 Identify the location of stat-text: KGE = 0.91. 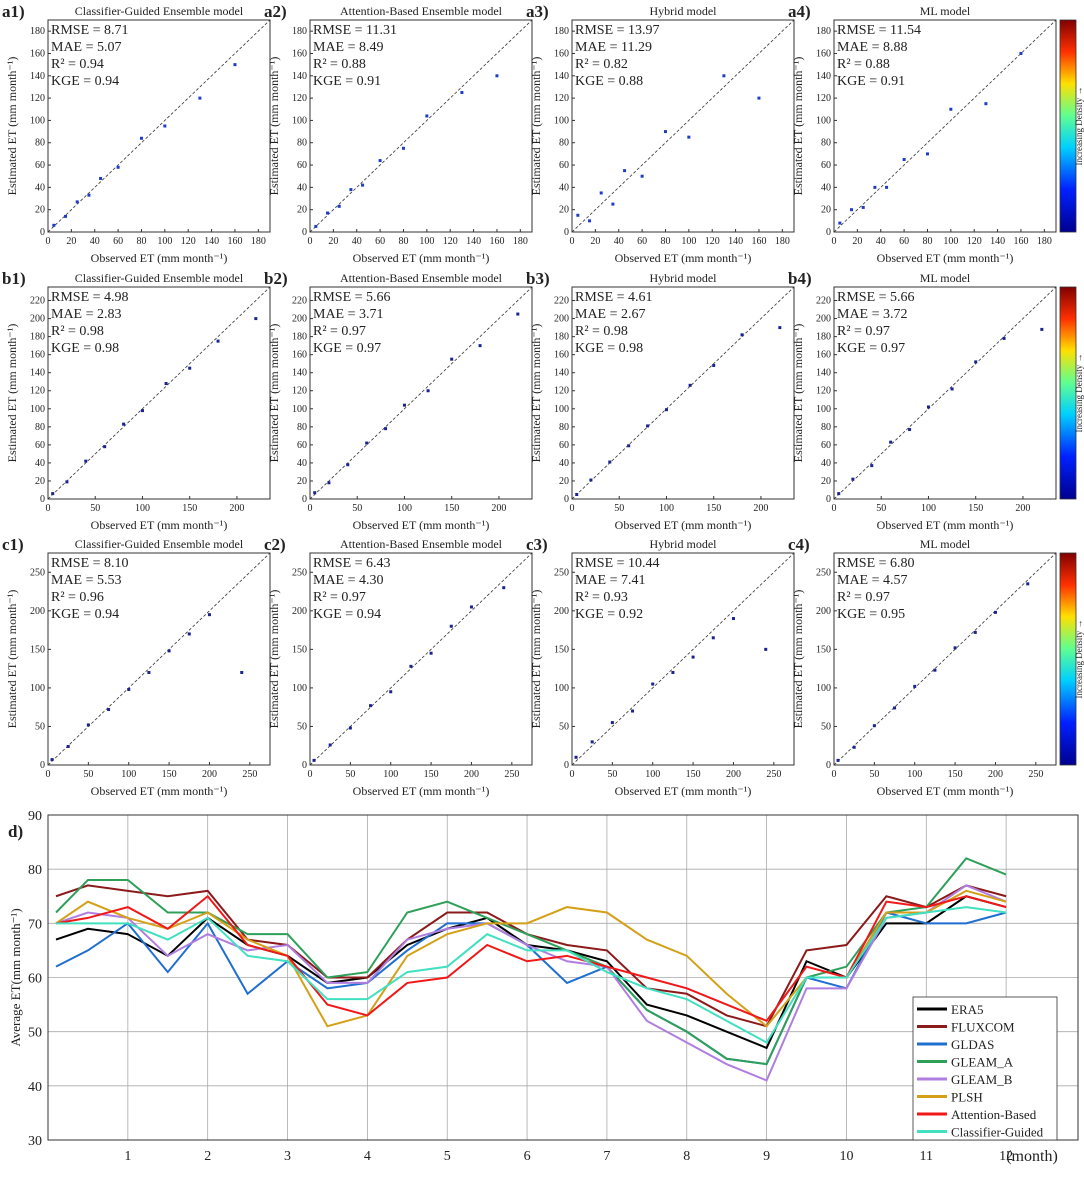
(871, 81).